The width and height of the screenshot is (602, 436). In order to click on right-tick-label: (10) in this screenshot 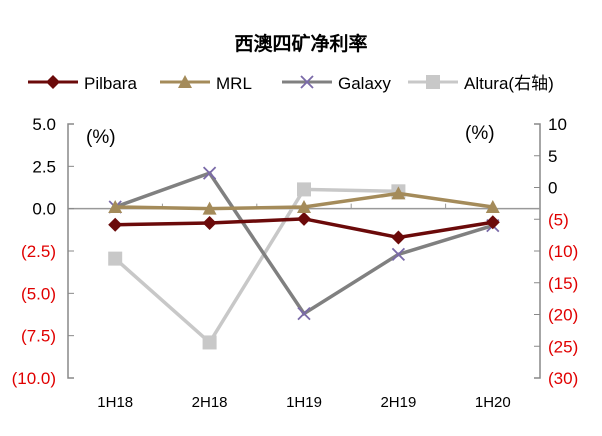, I will do `click(563, 251)`.